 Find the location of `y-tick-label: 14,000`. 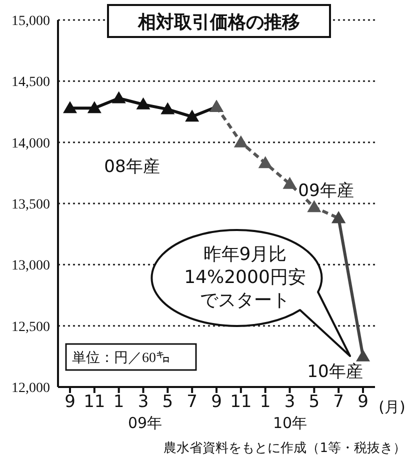

y-tick-label: 14,000 is located at coordinates (31, 144).